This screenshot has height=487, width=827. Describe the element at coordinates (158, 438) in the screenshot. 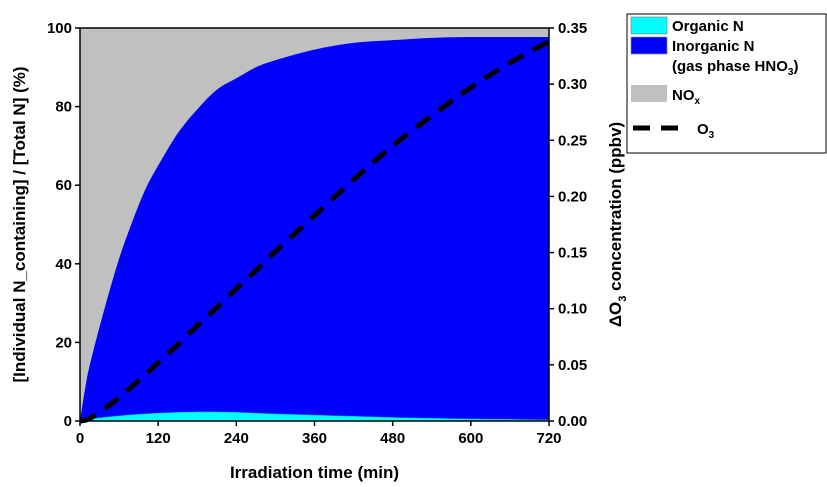

I see `x-tick-label-120: 120` at that location.